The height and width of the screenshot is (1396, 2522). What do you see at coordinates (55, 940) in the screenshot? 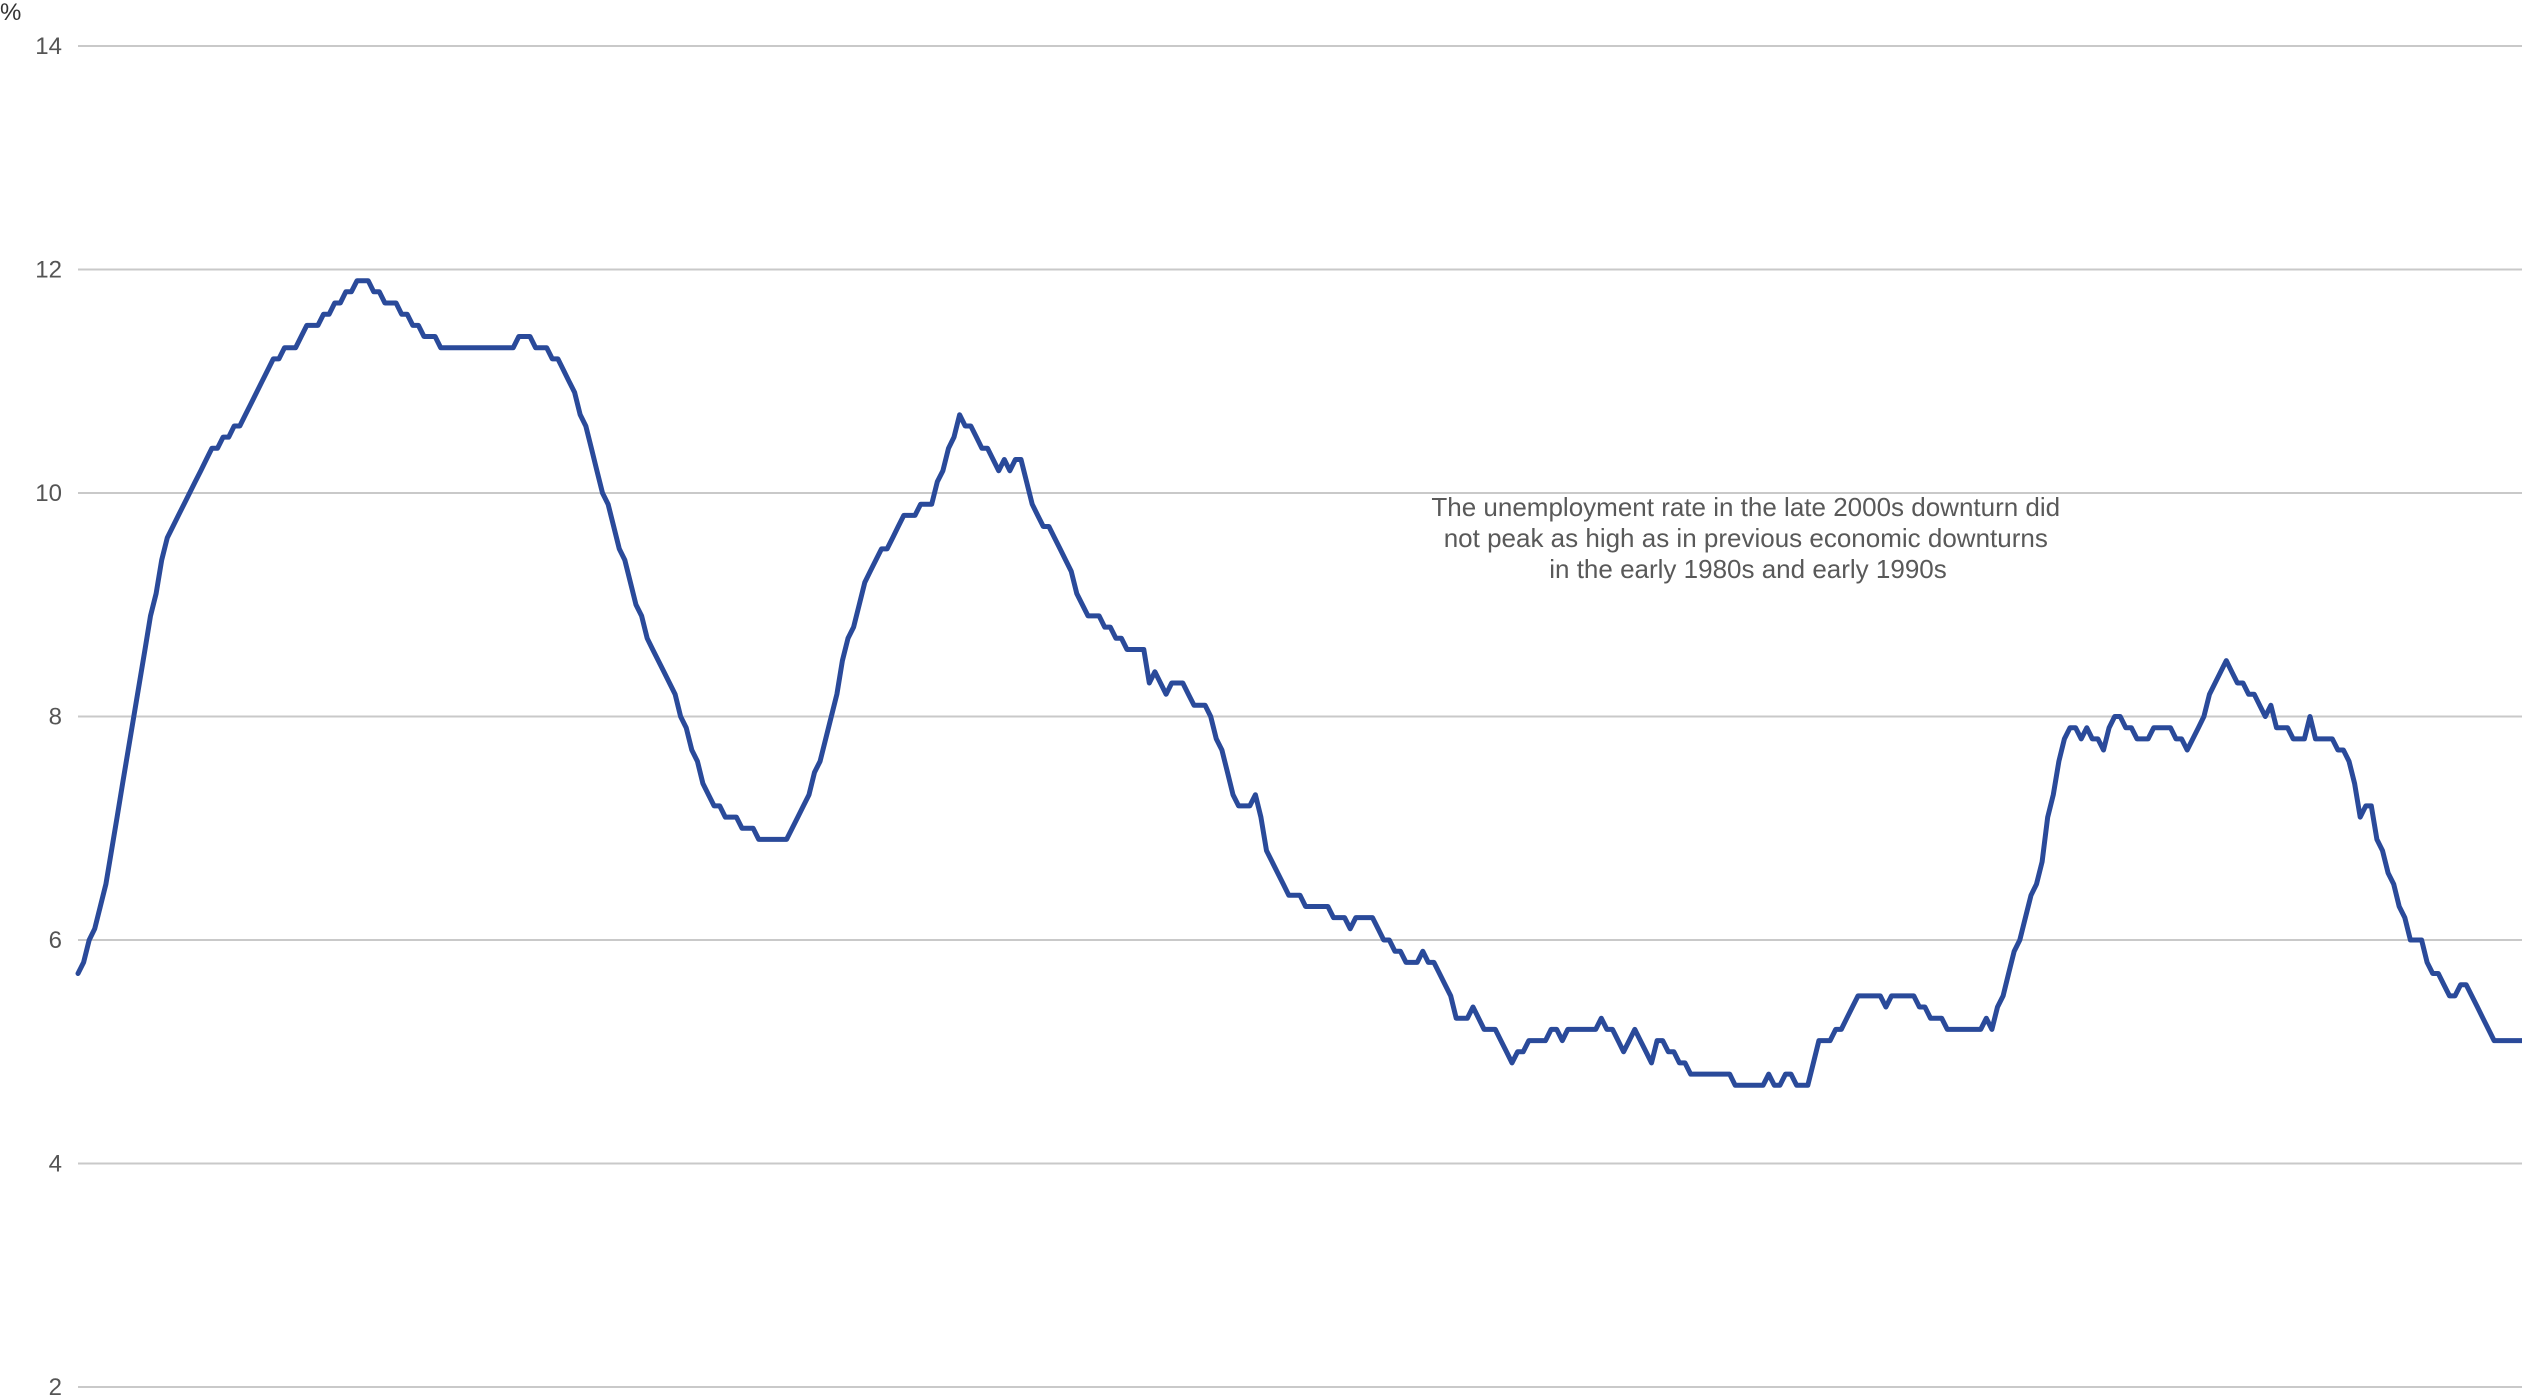
I see `y-tick-label-6: 6` at bounding box center [55, 940].